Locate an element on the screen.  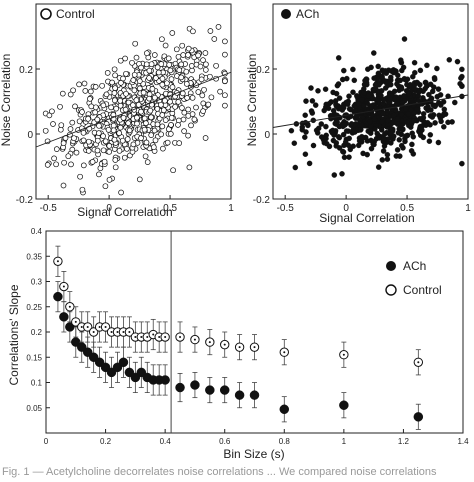
x-tick-label: 0.8 is located at coordinates (285, 441).